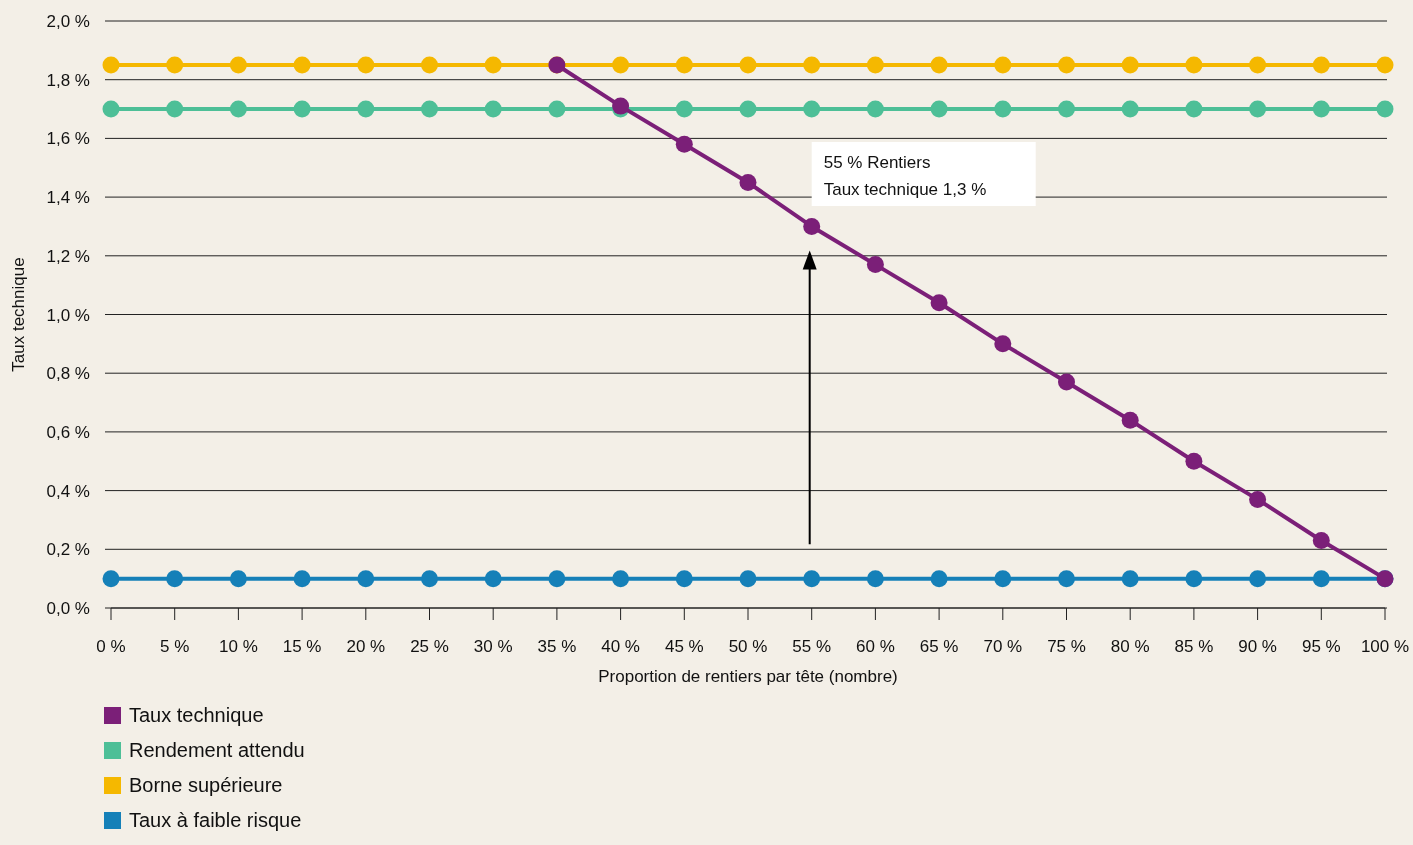  I want to click on x-tick-label: 15 %, so click(302, 646).